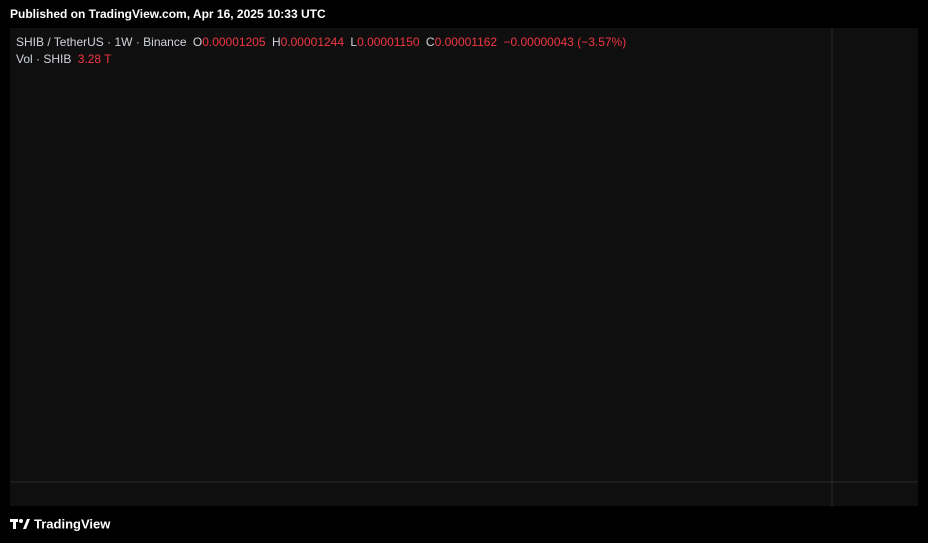 This screenshot has height=543, width=928. What do you see at coordinates (197, 42) in the screenshot?
I see `ohlc-key: O` at bounding box center [197, 42].